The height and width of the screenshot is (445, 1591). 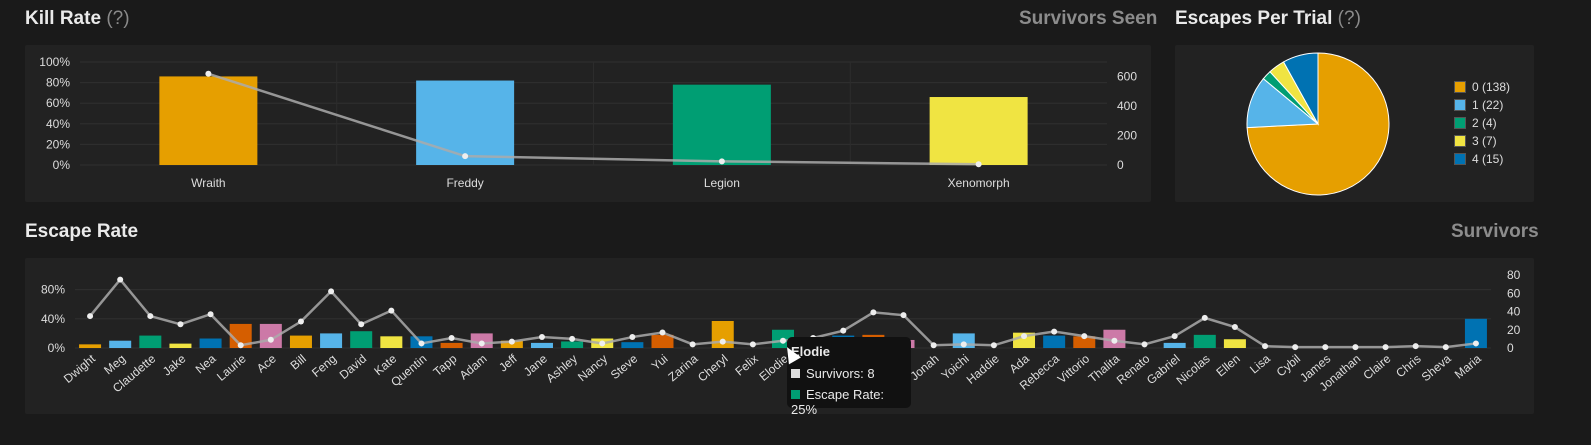 What do you see at coordinates (541, 345) in the screenshot?
I see `bar-jane` at bounding box center [541, 345].